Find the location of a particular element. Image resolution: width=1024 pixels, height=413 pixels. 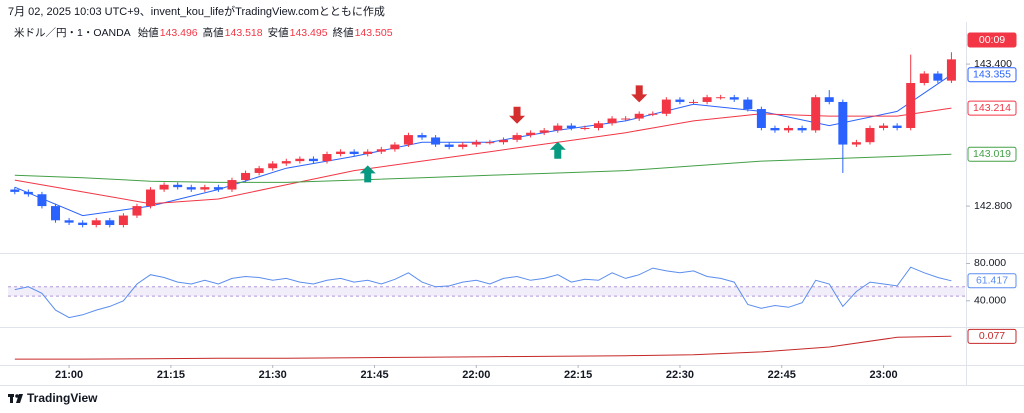

footer-brand: TradingView is located at coordinates (62, 398).